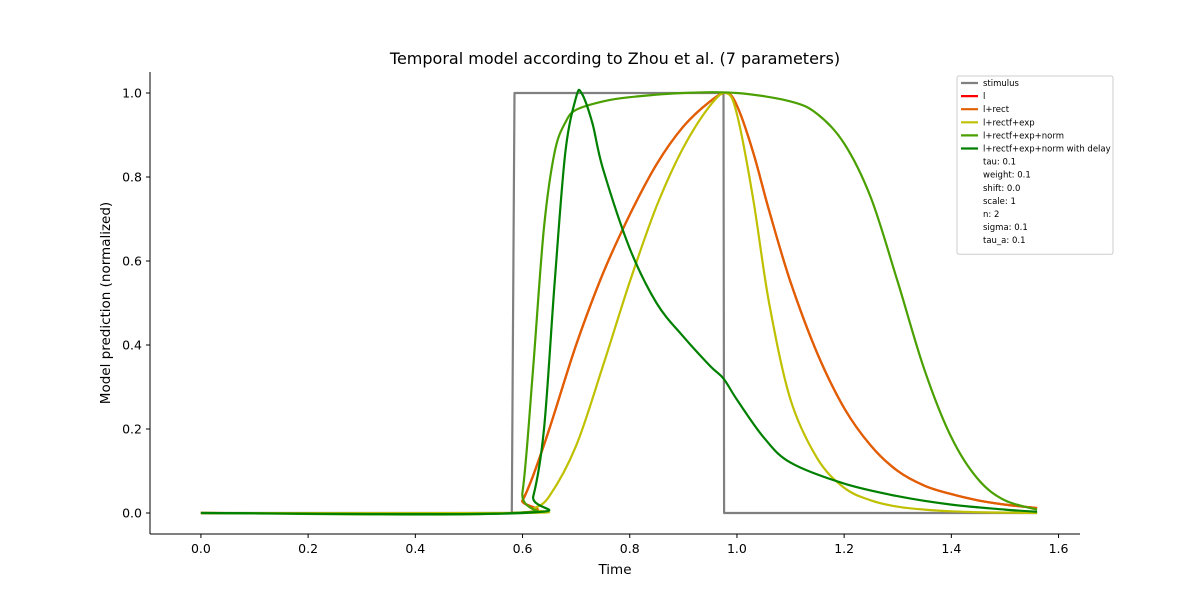  Describe the element at coordinates (415, 548) in the screenshot. I see `x-tick-label: 0.4` at that location.